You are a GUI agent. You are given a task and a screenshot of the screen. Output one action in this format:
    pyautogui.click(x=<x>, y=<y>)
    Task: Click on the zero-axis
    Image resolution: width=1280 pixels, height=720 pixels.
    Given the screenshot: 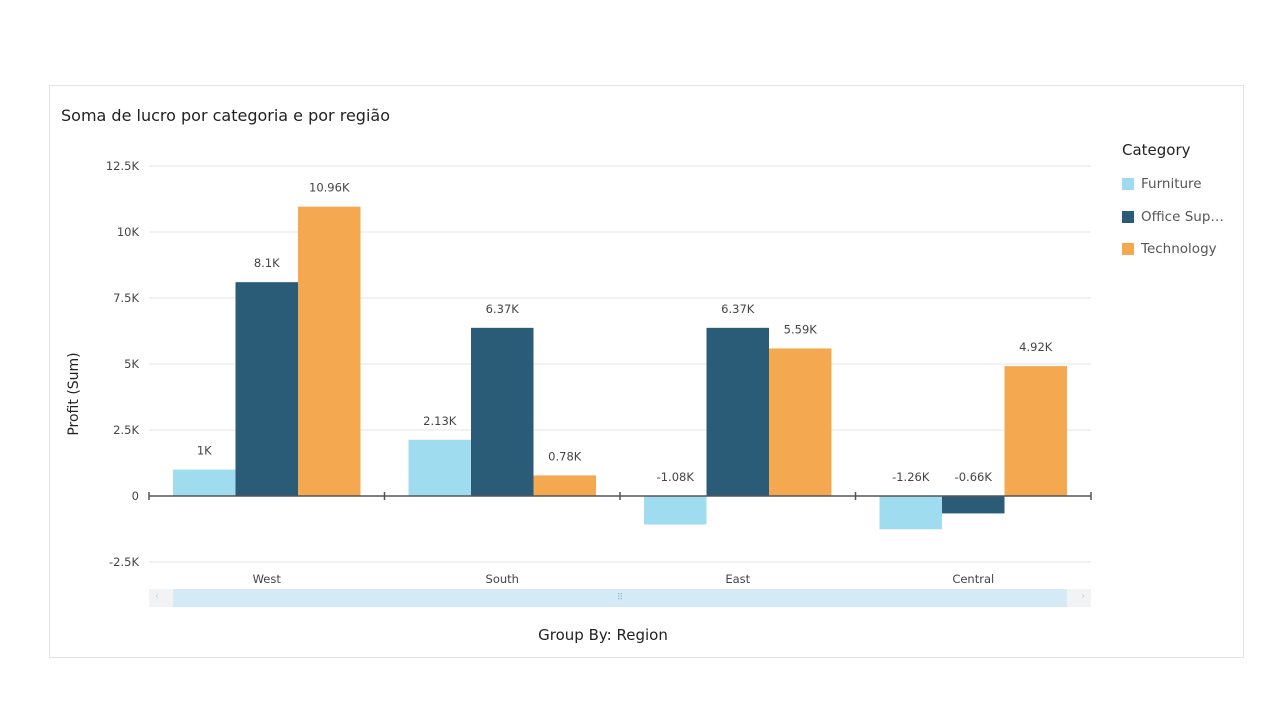 What is the action you would take?
    pyautogui.click(x=620, y=496)
    